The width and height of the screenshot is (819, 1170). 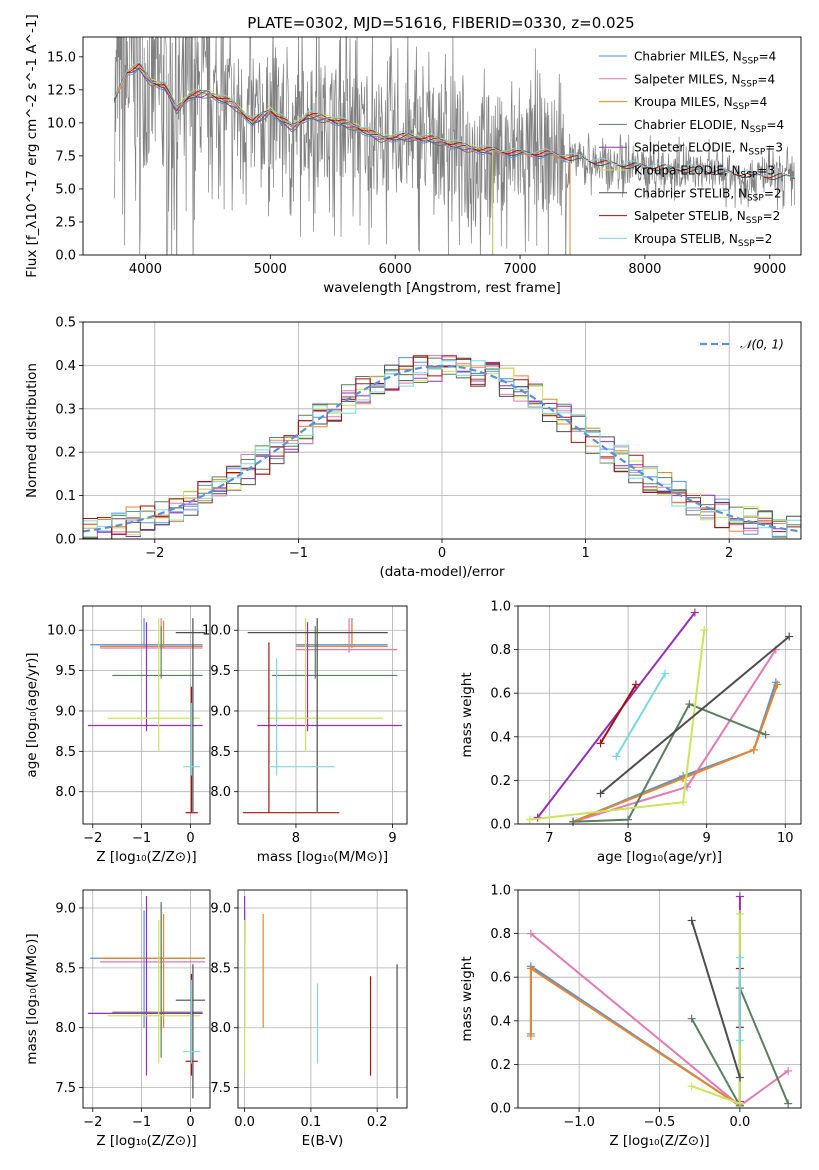 I want to click on mass-vs-ebv-panel: 0.0 0.1 0.2 7.5 8.0 8.5 9.0 E(B-V), so click(x=309, y=1019).